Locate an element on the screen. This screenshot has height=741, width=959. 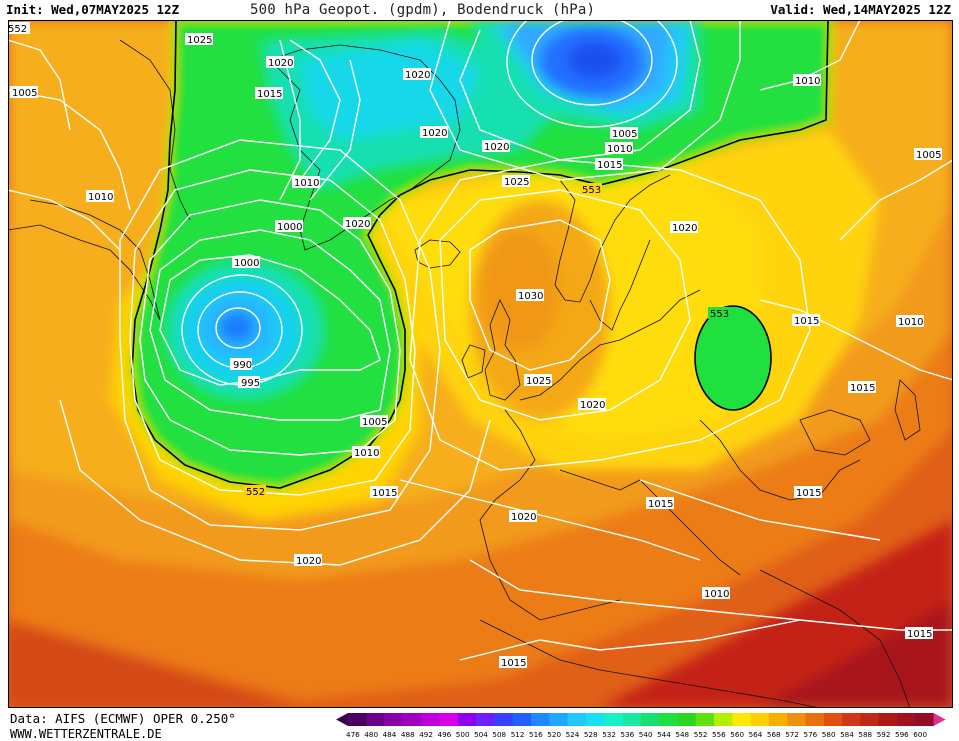
legend-tick-label: 580 is located at coordinates (829, 734).